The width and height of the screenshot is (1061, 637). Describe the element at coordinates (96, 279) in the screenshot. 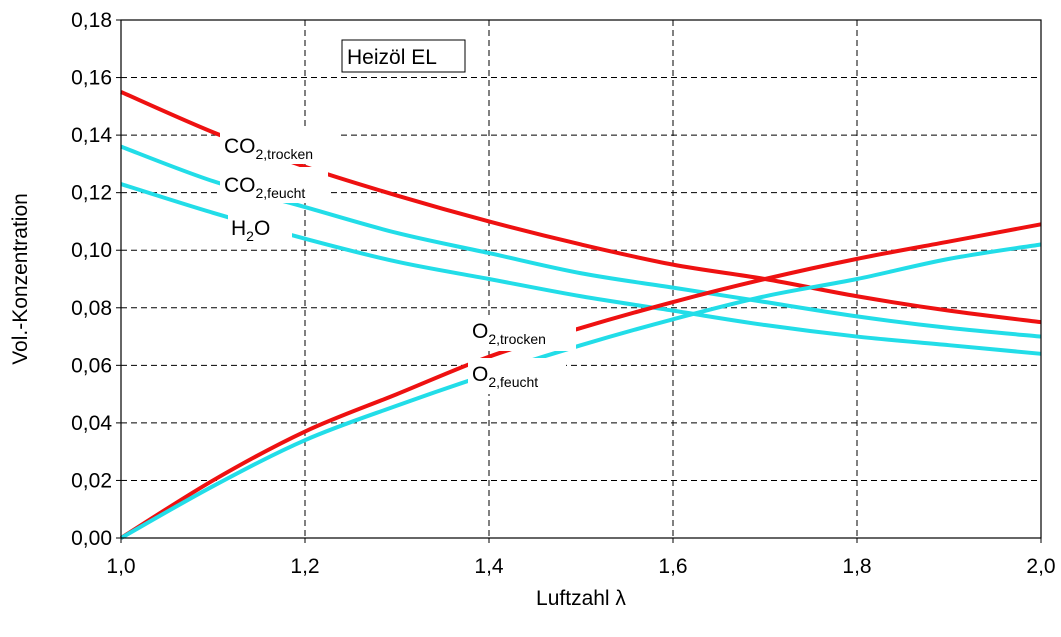

I see `y-tick-labels: 0,00 0,02 0,04 0,06 0,08 0,10 0,12 0,14 0,16 0,18` at that location.